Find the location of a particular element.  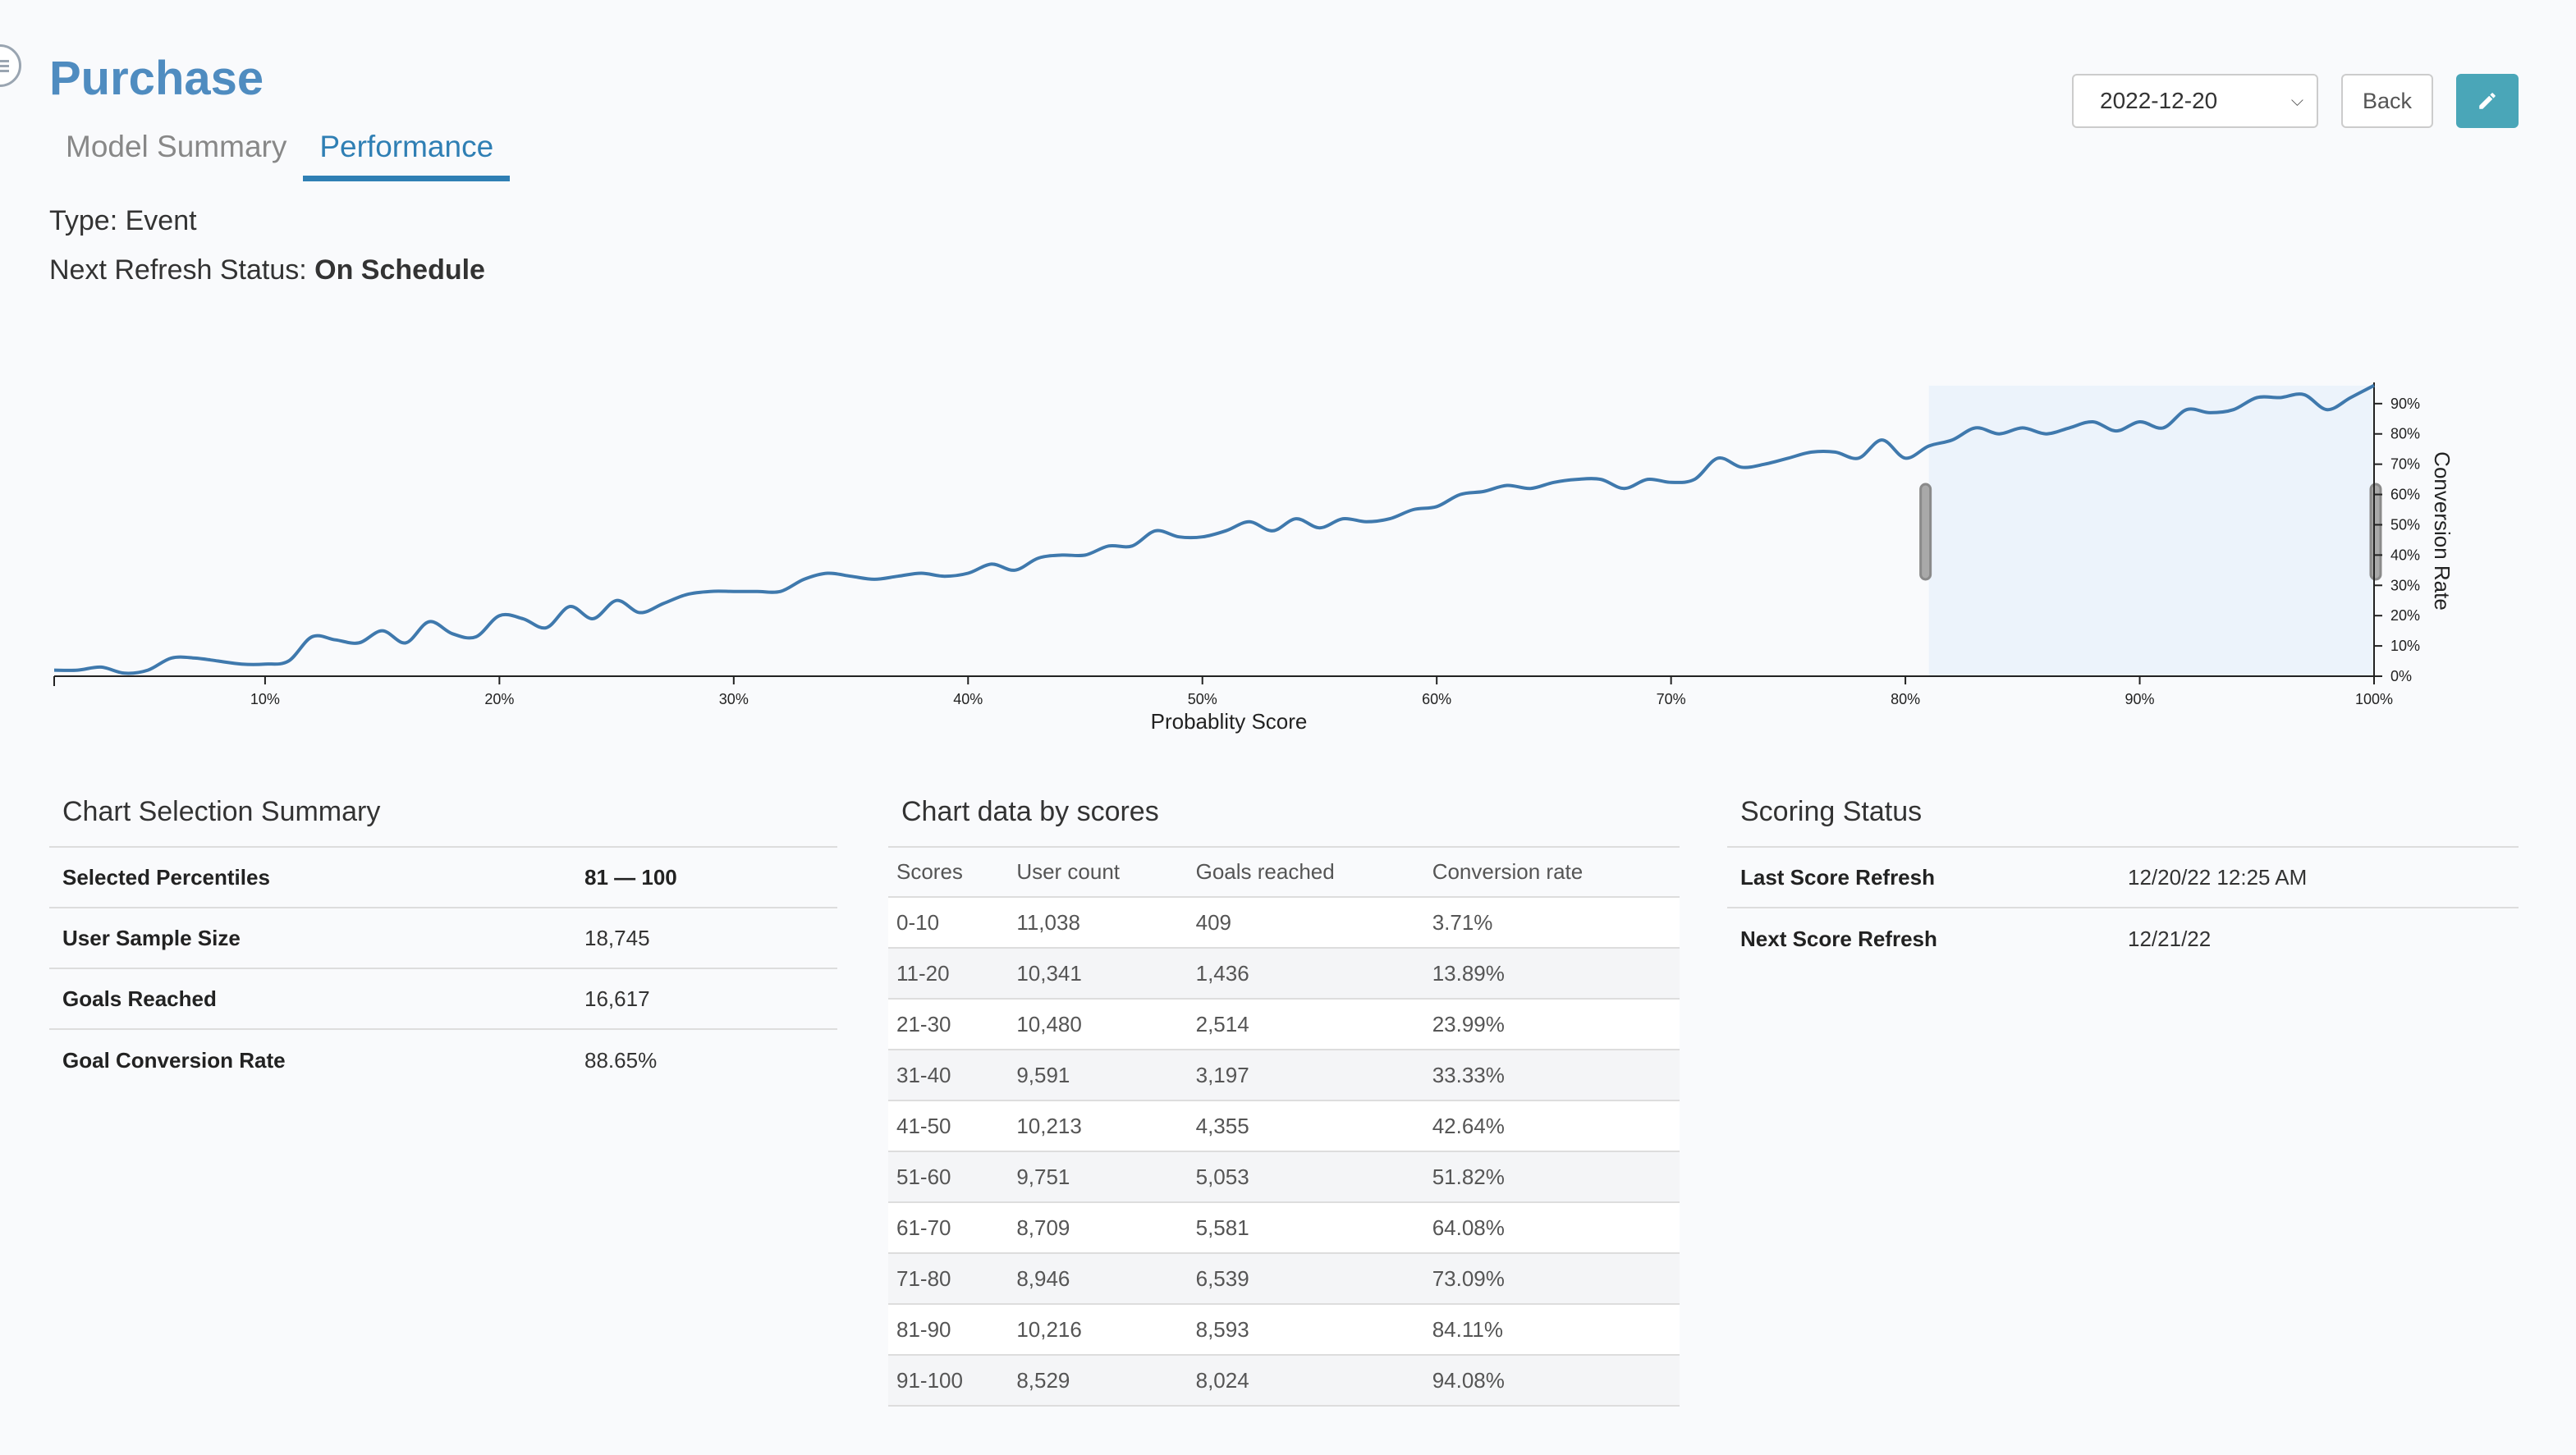

cell-user-count: 9,751 is located at coordinates (1098, 1177).